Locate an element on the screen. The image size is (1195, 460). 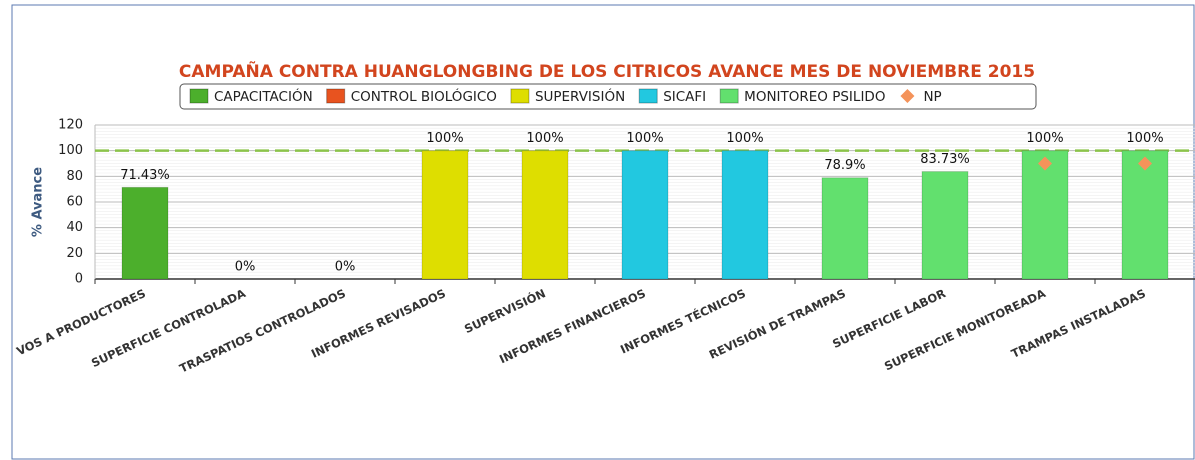
legend-label: NP is located at coordinates (932, 97).